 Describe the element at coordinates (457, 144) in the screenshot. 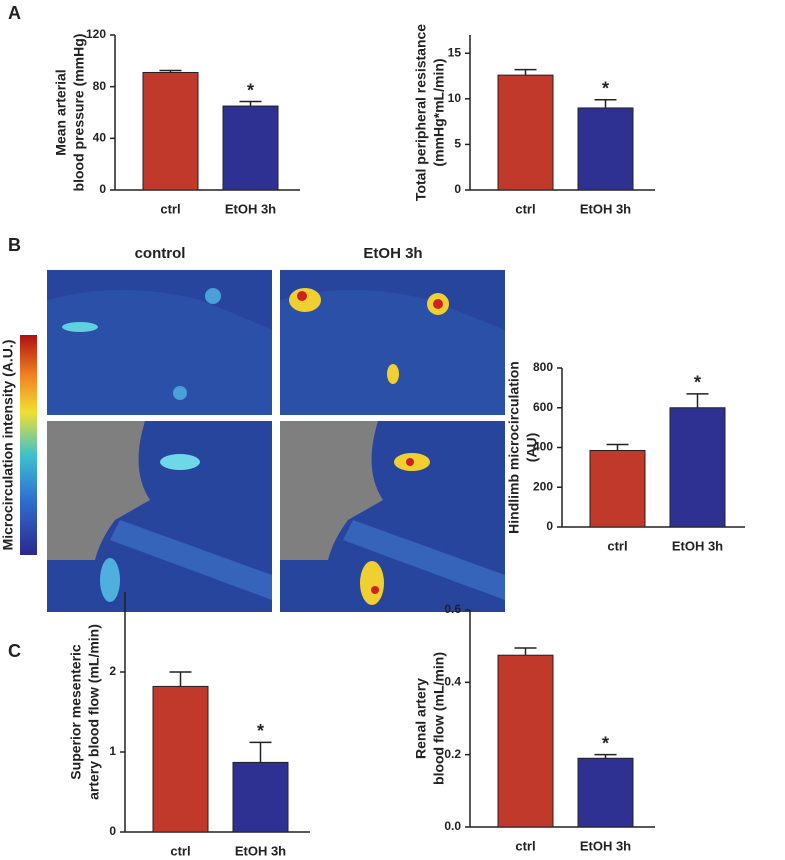

I see `y-tick-label: 5` at that location.